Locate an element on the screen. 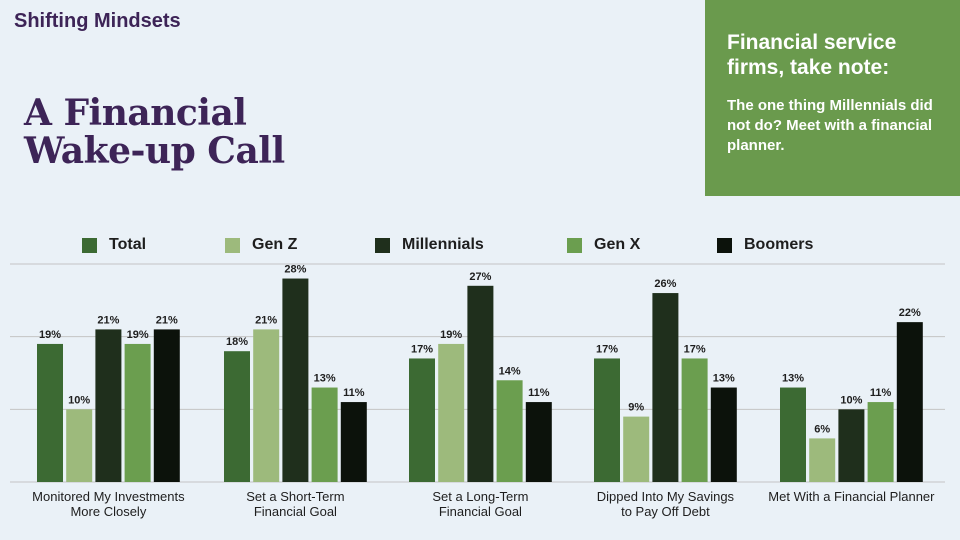 Image resolution: width=960 pixels, height=540 pixels. title-line-1: A Financial is located at coordinates (135, 113).